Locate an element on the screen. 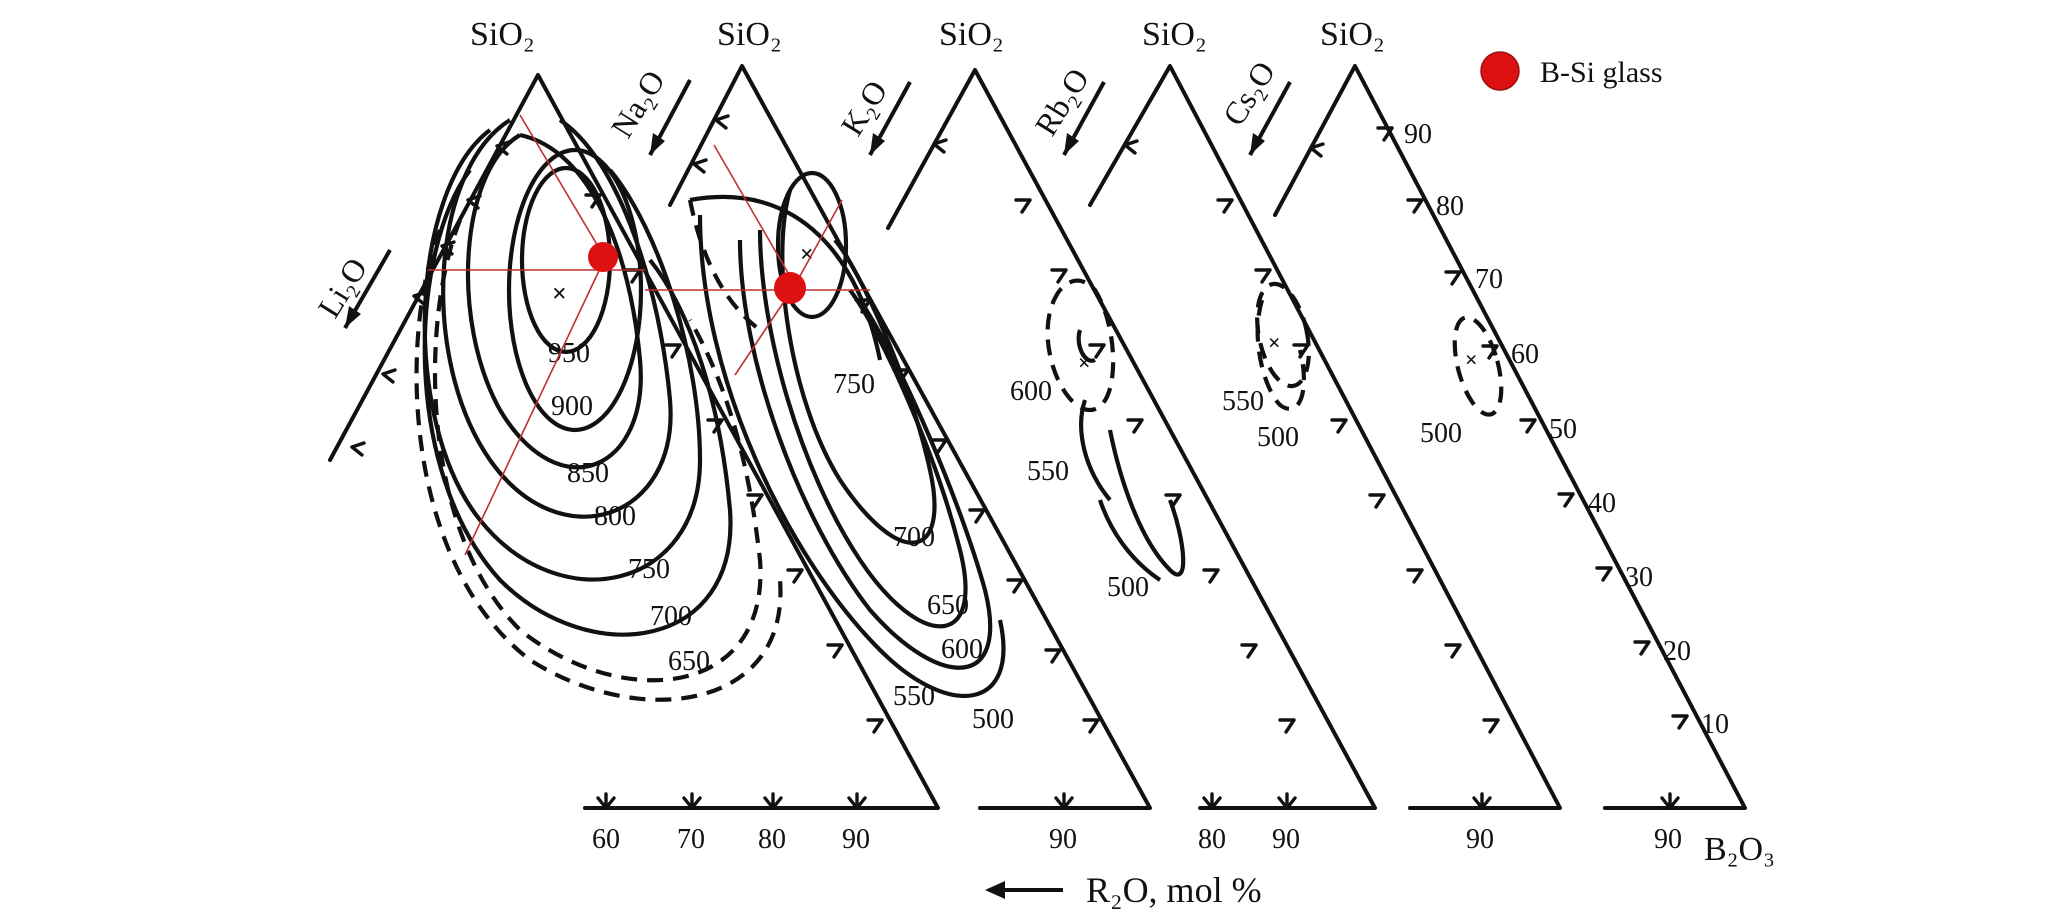 The width and height of the screenshot is (2067, 919). apex-label-sio2-1: SiO₂ is located at coordinates (502, 34).